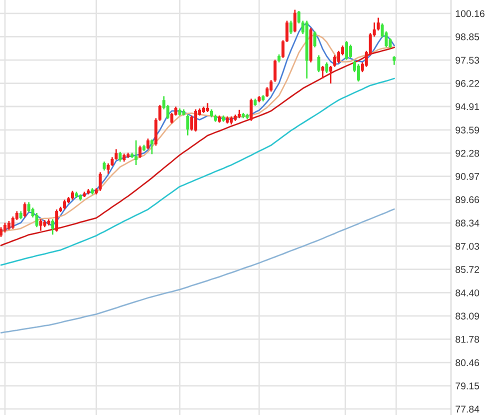 Image resolution: width=486 pixels, height=415 pixels. Describe the element at coordinates (468, 386) in the screenshot. I see `y-tick-label: 79.15` at that location.